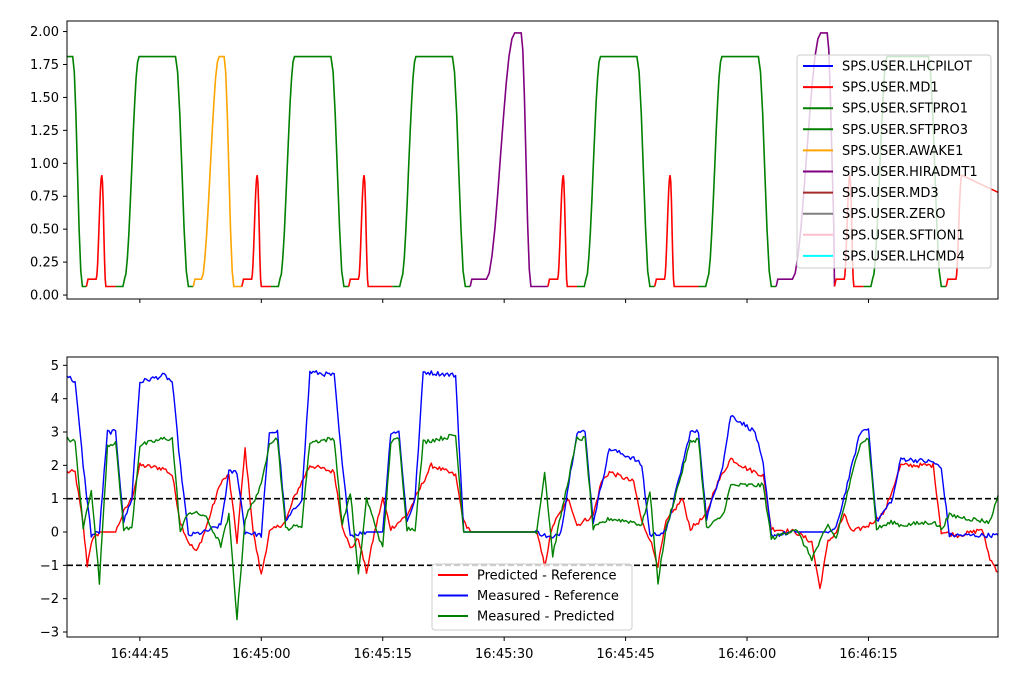 This screenshot has height=682, width=1018. Describe the element at coordinates (905, 130) in the screenshot. I see `legend-label-sps-user-sftpro3: SPS.USER.SFTPRO3` at that location.